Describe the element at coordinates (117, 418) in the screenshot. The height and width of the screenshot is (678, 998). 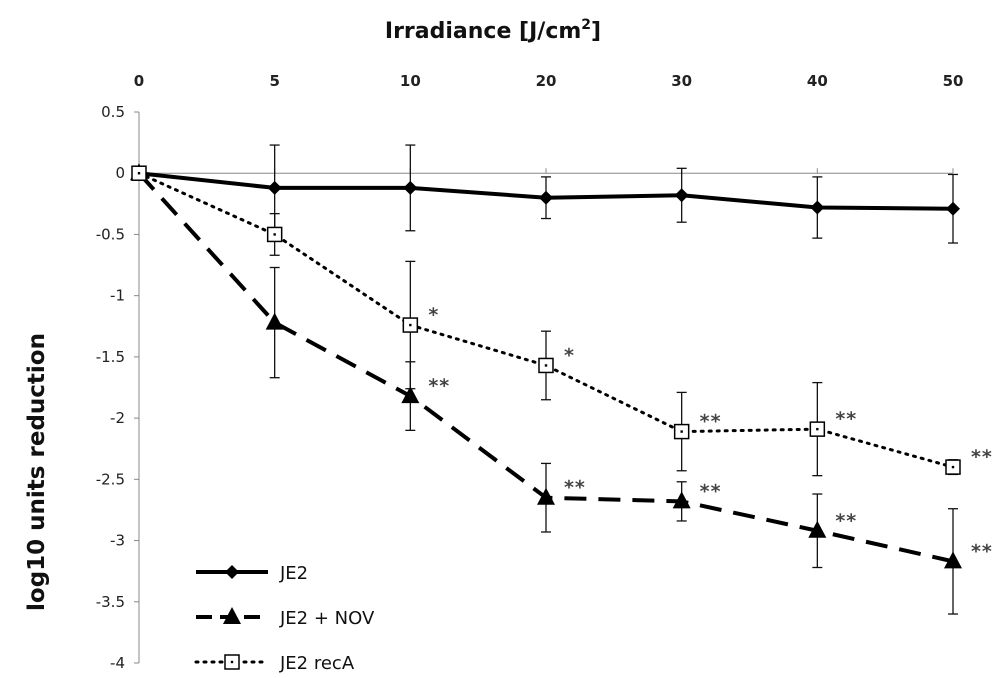
I see `y-tick-label: -2` at that location.